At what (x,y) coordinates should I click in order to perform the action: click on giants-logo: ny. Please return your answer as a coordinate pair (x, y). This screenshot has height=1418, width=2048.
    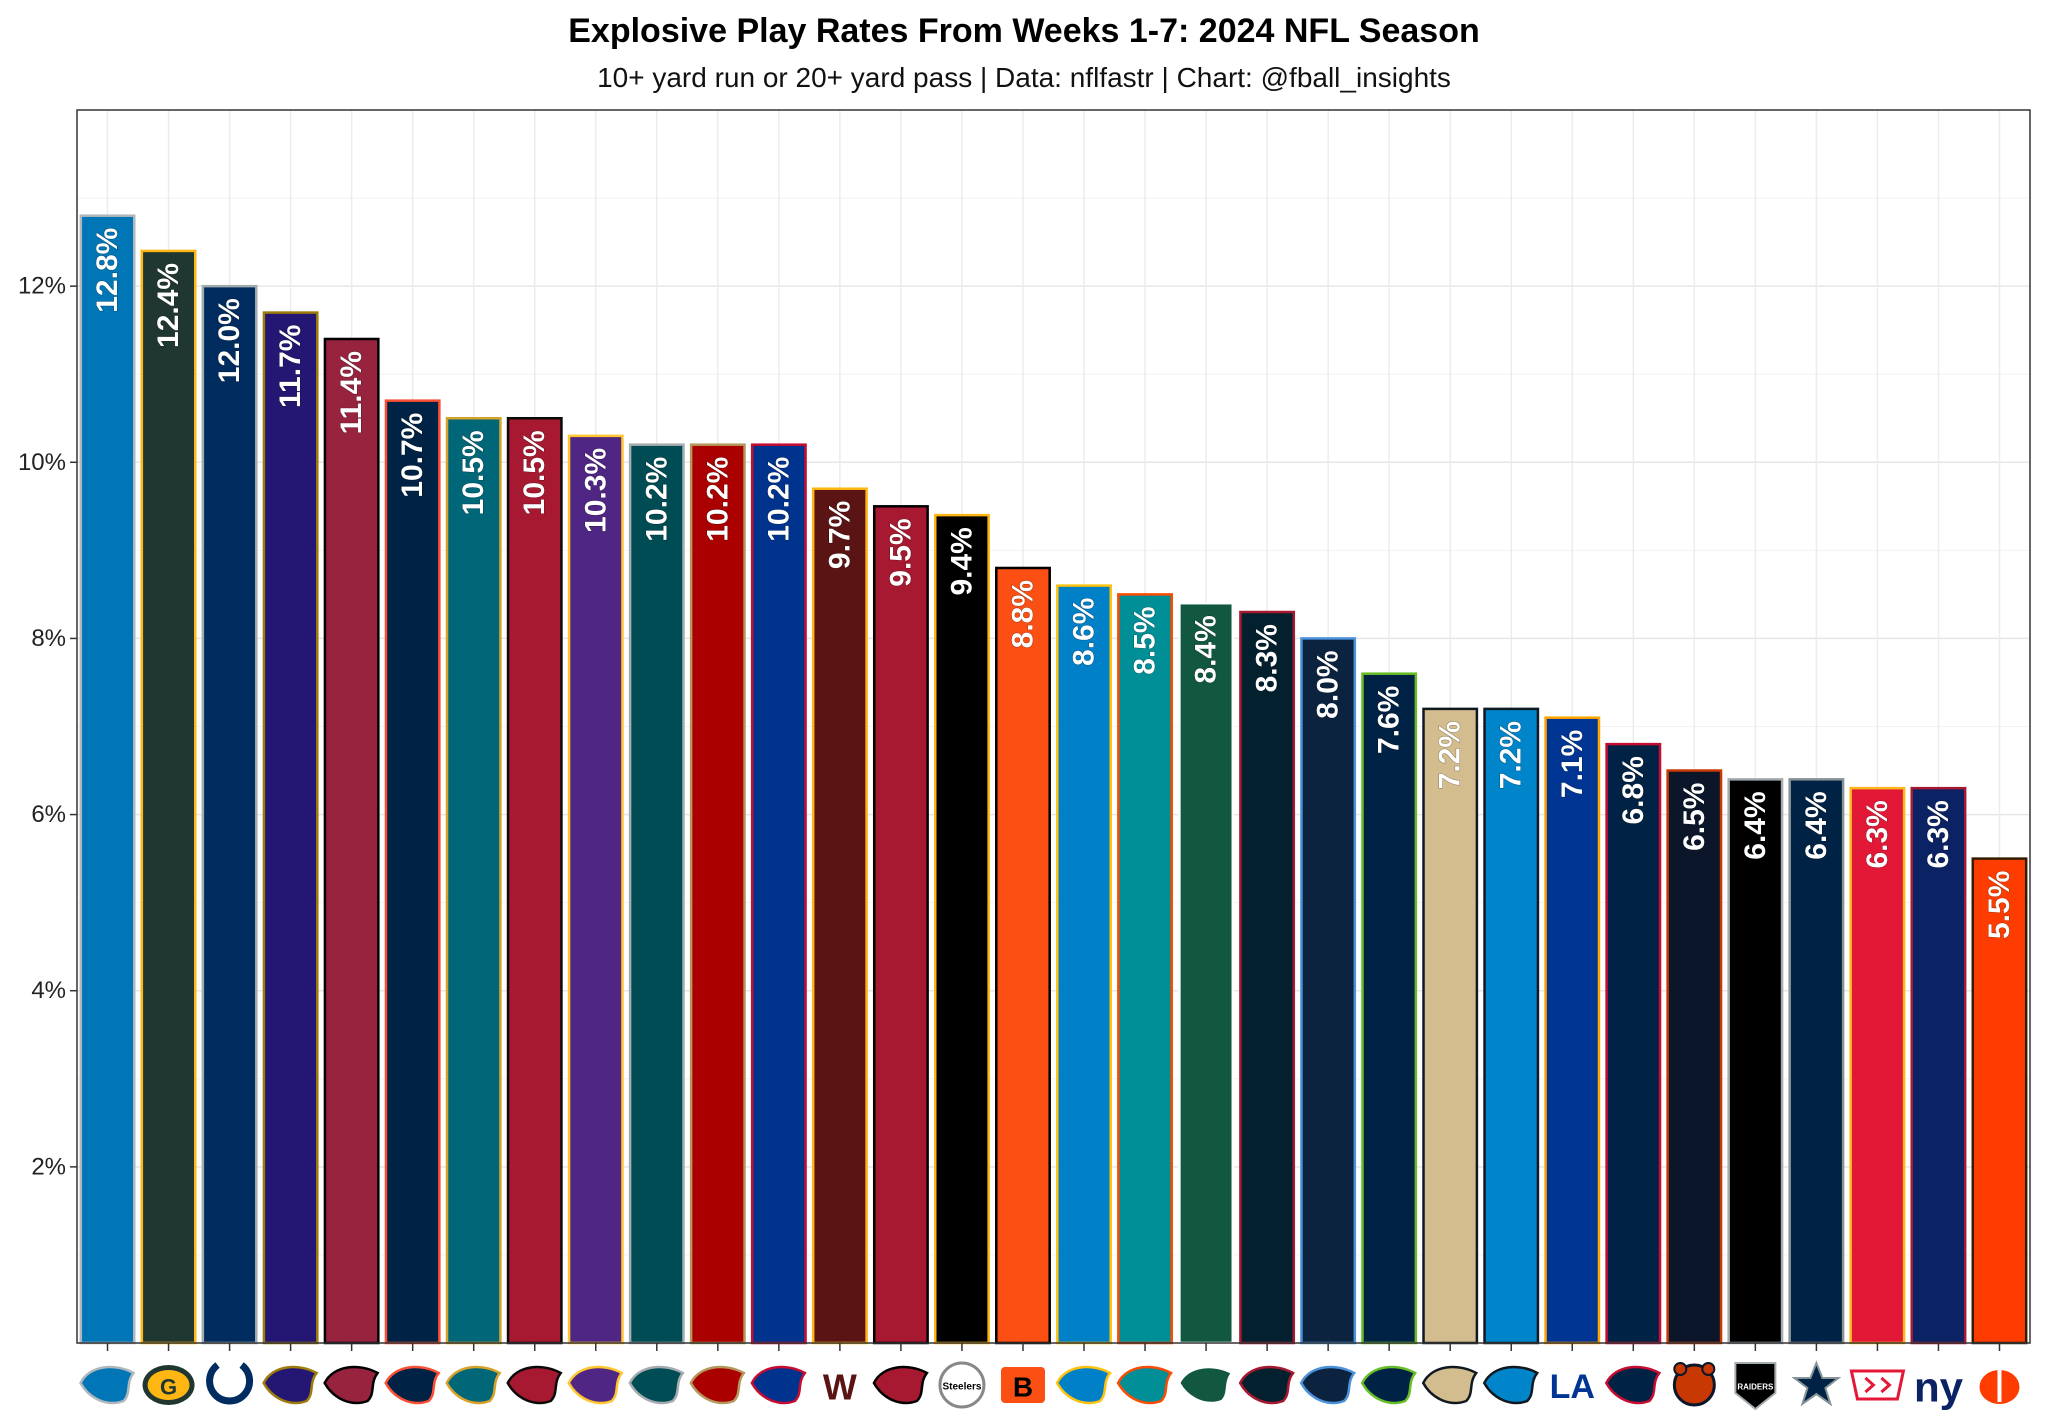
    Looking at the image, I should click on (1939, 1387).